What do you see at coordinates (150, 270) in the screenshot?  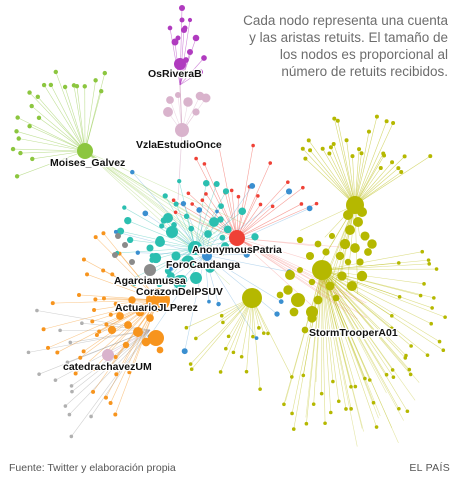 I see `hub-agarciamussa` at bounding box center [150, 270].